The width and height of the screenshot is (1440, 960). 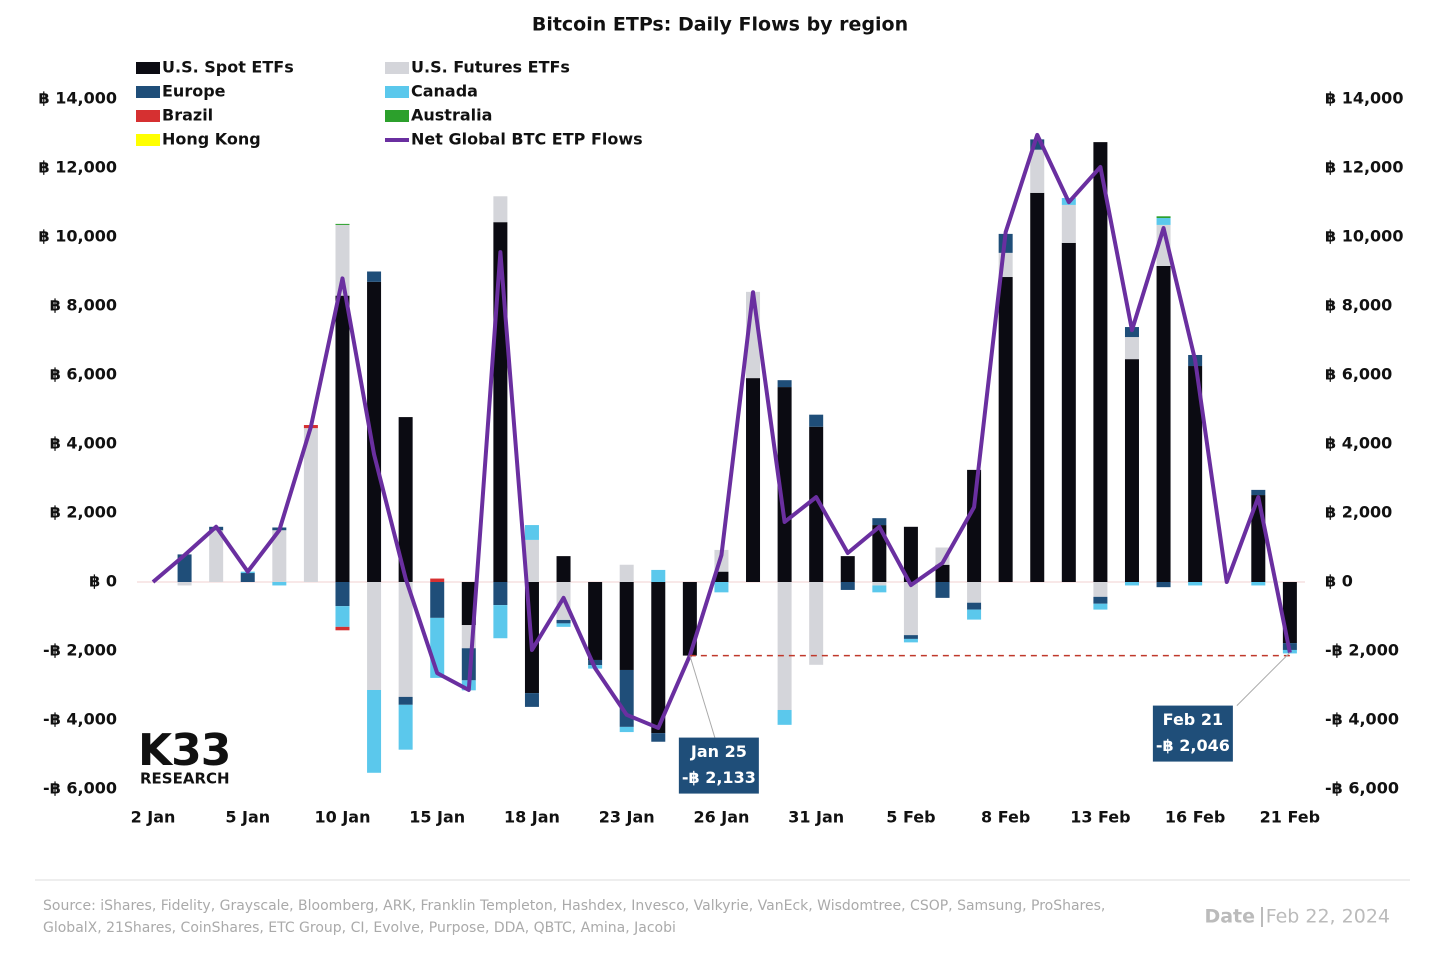 I want to click on legend-label: Hong Kong, so click(x=211, y=139).